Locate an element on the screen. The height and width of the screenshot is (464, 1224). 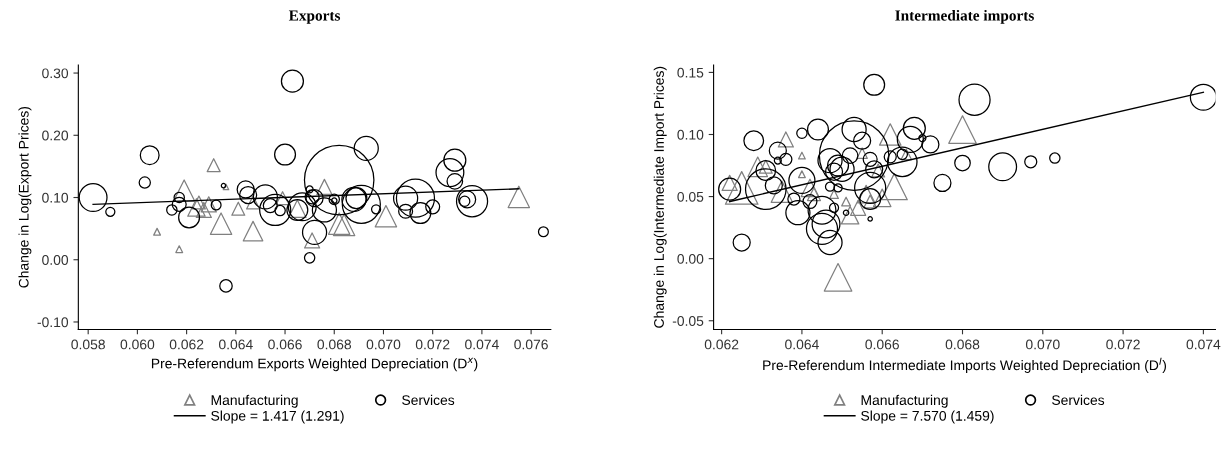
y-tick-label: -0.05 is located at coordinates (688, 321).